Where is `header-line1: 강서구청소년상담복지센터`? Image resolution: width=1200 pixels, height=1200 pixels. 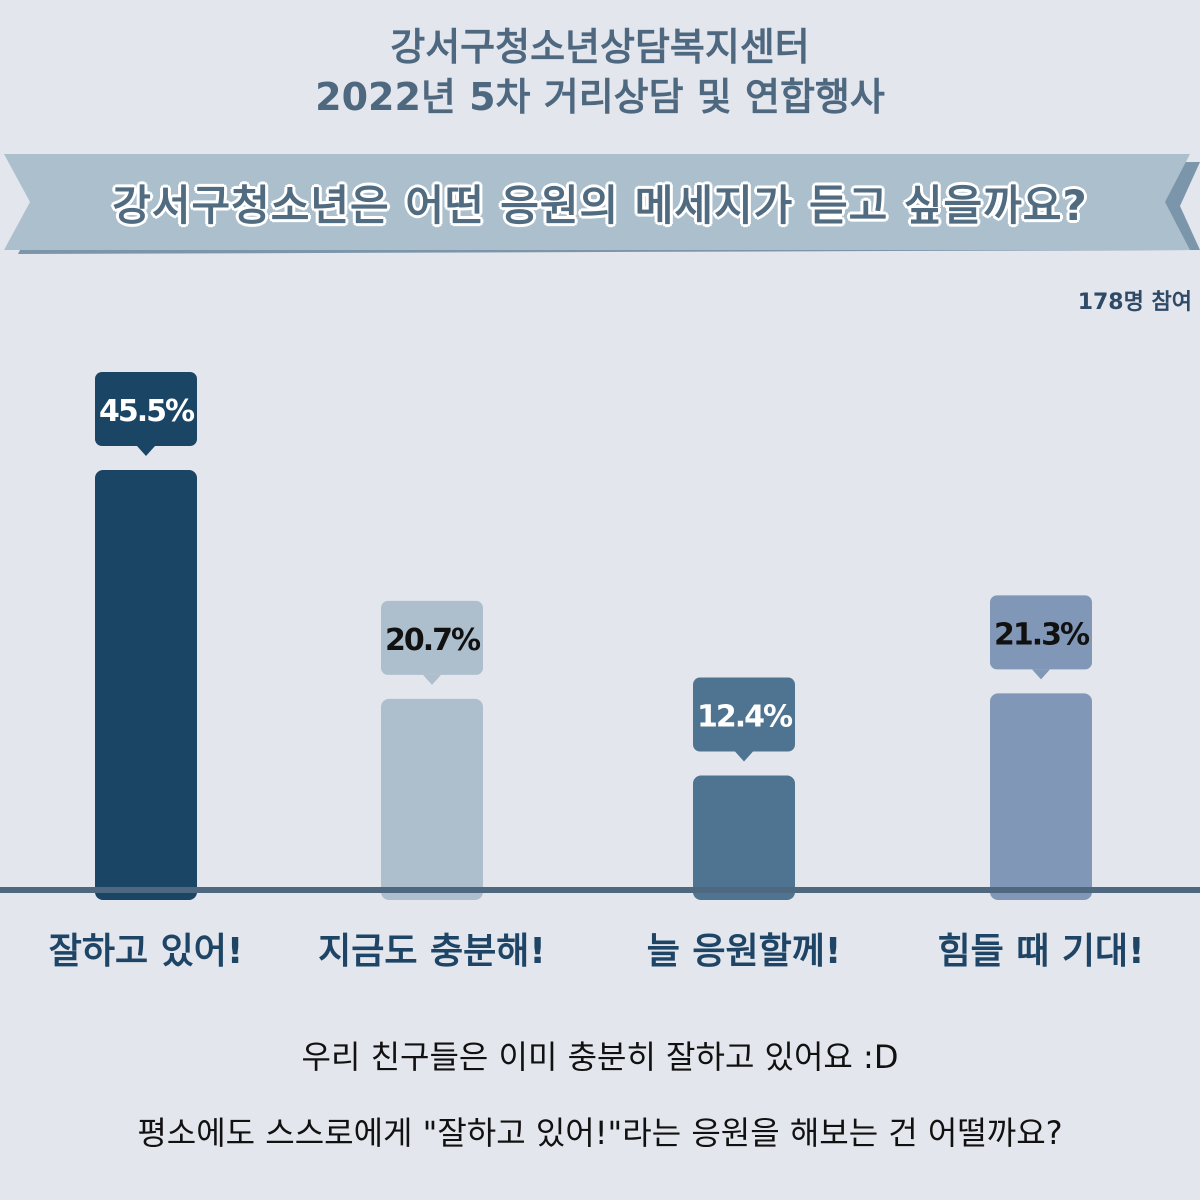
header-line1: 강서구청소년상담복지센터 is located at coordinates (600, 47).